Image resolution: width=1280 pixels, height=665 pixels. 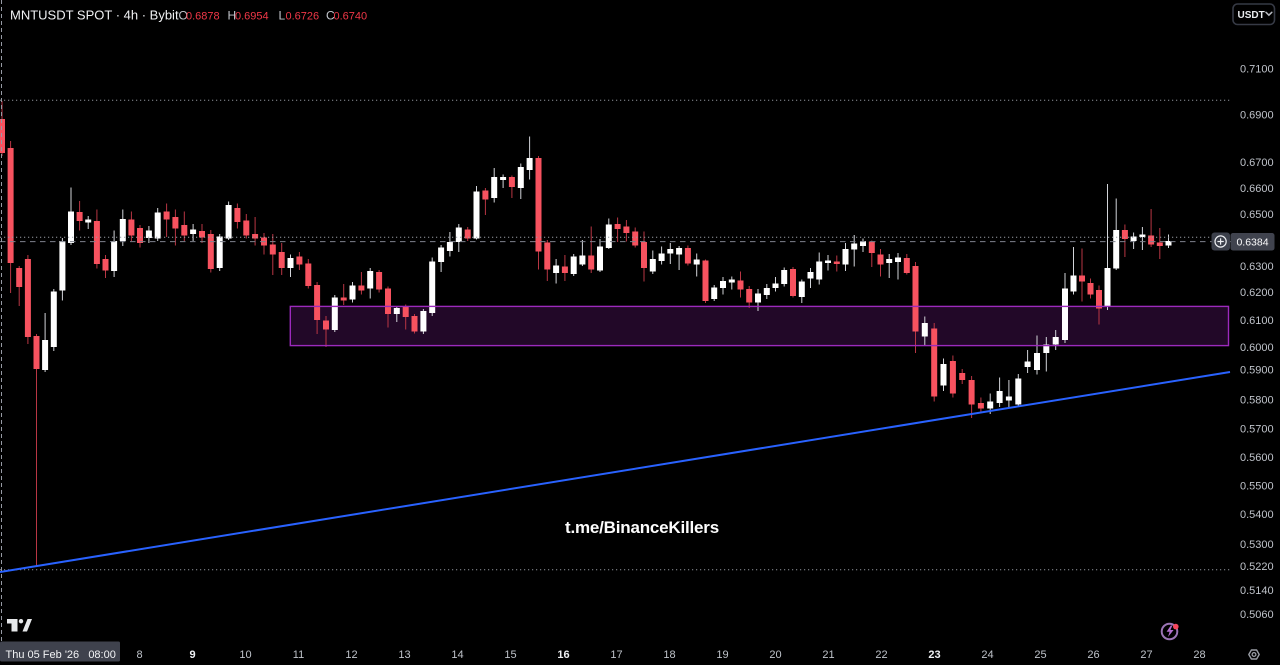 I want to click on svg-text: 10, so click(x=245, y=655).